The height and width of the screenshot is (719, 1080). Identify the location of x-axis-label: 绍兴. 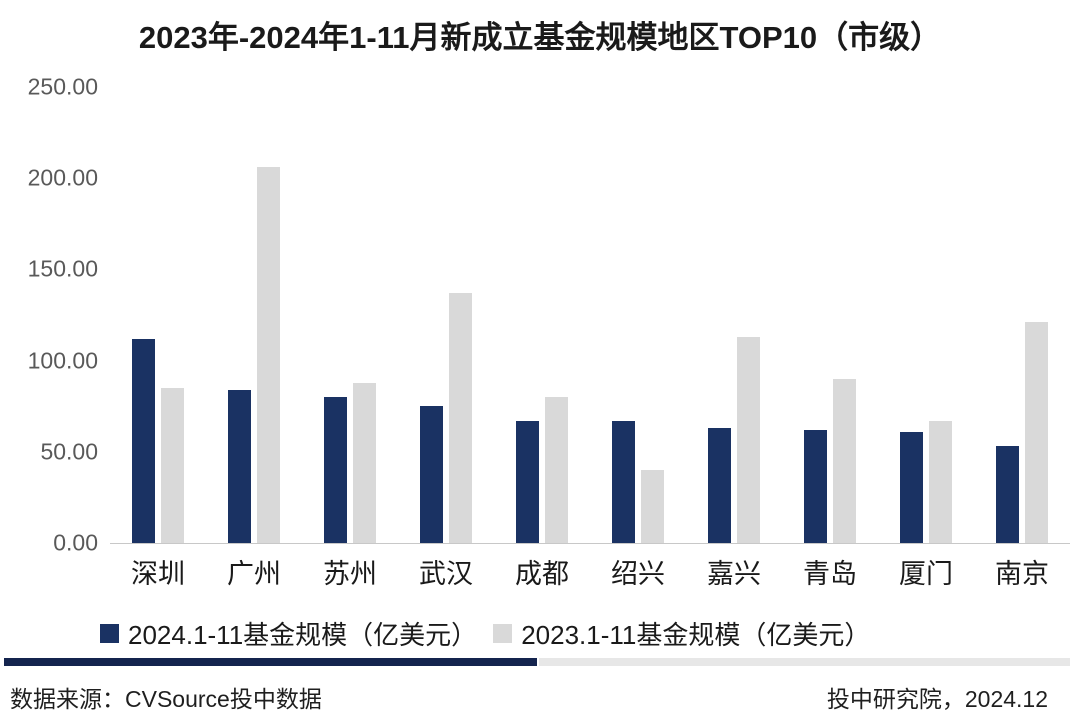
(638, 574).